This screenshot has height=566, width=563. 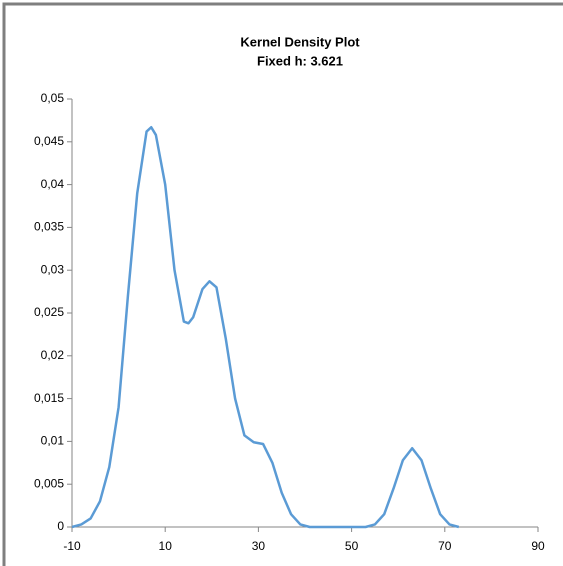 I want to click on x-tick-label: 90, so click(x=538, y=546).